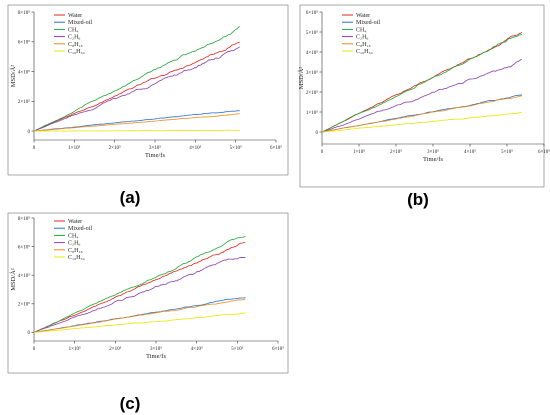  What do you see at coordinates (130, 197) in the screenshot?
I see `panel-label: (a)` at bounding box center [130, 197].